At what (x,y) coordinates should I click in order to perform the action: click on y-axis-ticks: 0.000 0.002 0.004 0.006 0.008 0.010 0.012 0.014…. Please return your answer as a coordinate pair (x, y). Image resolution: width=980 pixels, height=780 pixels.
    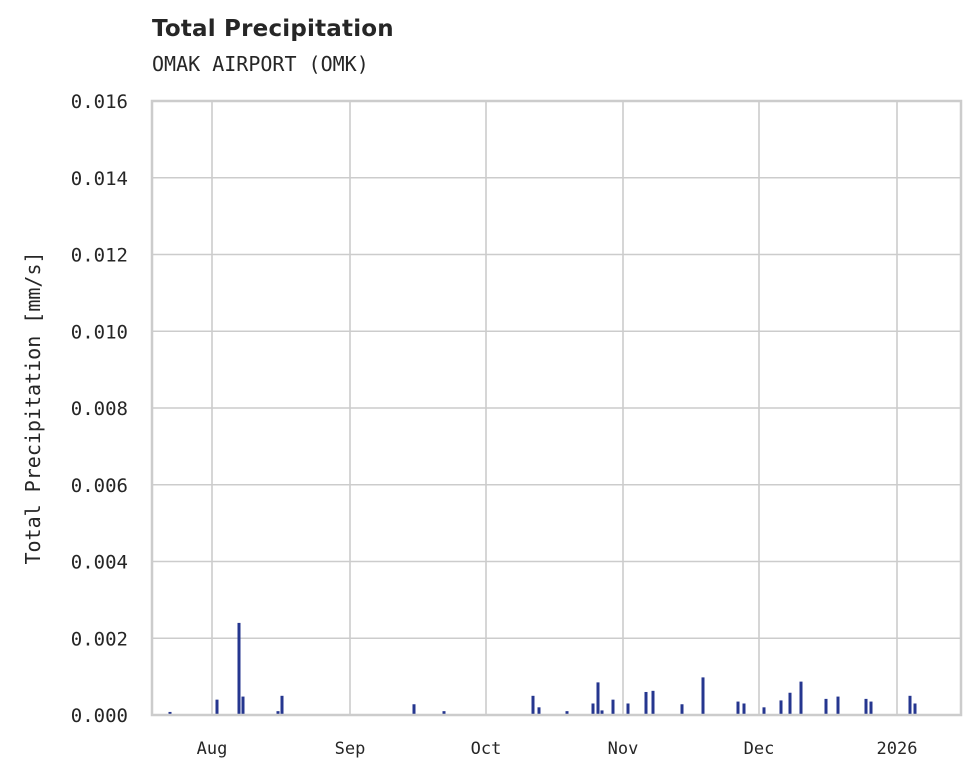
    Looking at the image, I should click on (99, 409).